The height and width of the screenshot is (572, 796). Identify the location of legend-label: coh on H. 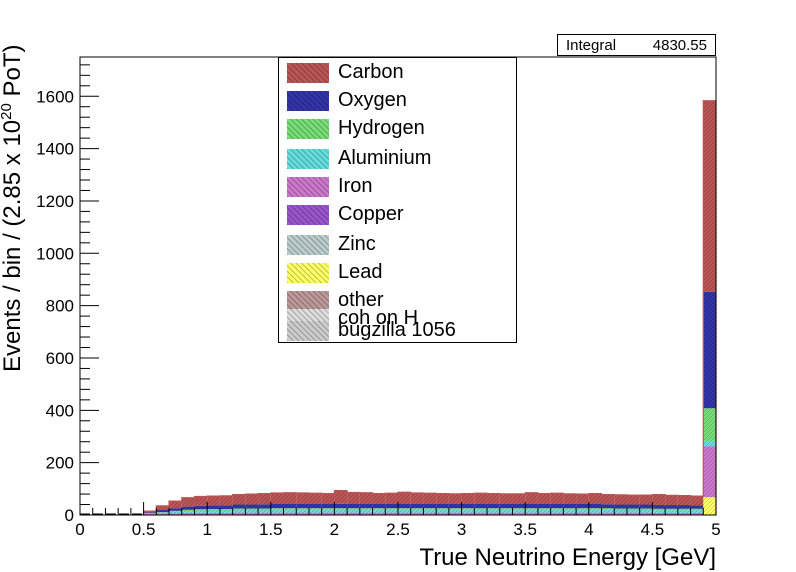
(378, 318).